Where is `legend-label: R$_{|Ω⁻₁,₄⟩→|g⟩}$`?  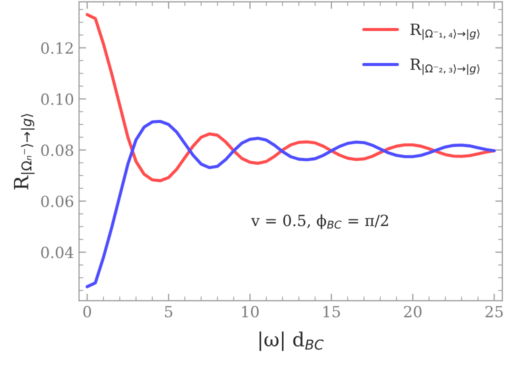 legend-label: R$_{|Ω⁻₁,₄⟩→|g⟩}$ is located at coordinates (445, 32).